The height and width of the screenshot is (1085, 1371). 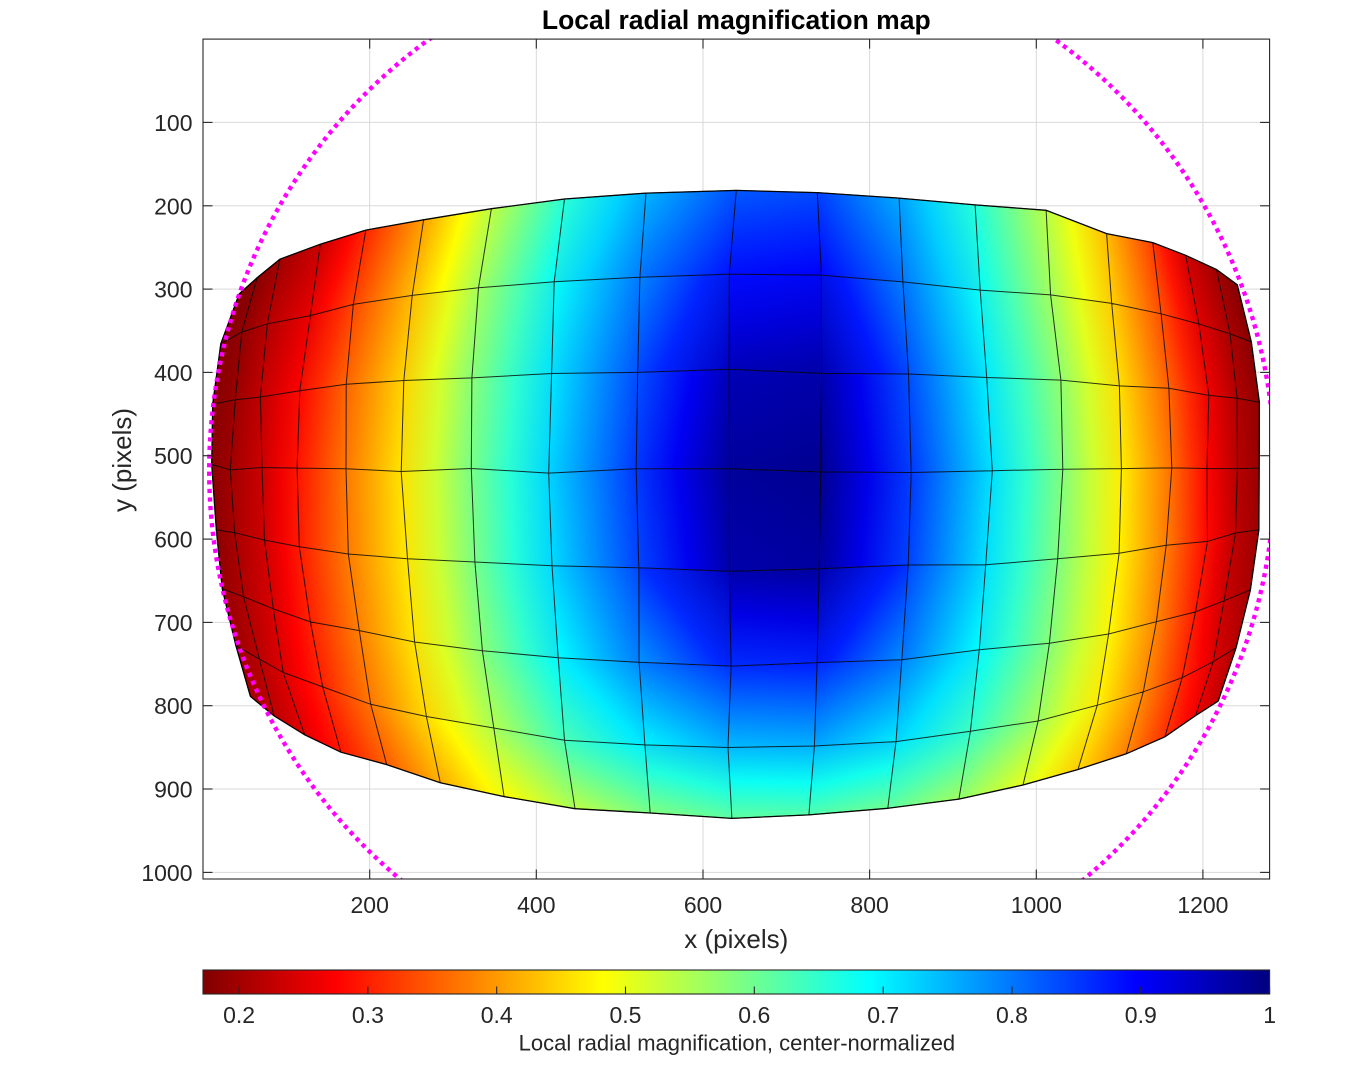 I want to click on svg-text: 0.5, so click(x=626, y=1015).